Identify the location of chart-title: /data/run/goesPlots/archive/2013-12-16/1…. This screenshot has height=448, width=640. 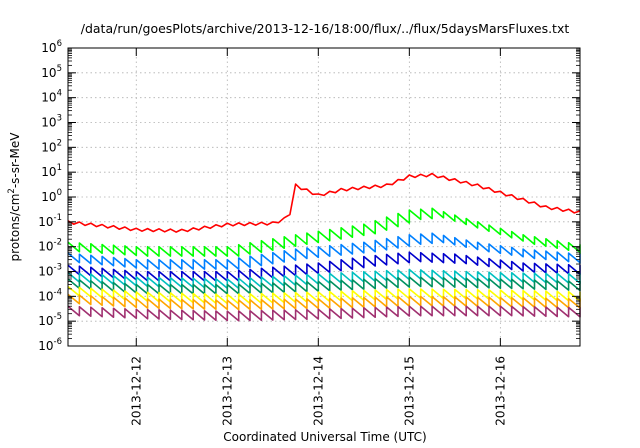
(325, 28).